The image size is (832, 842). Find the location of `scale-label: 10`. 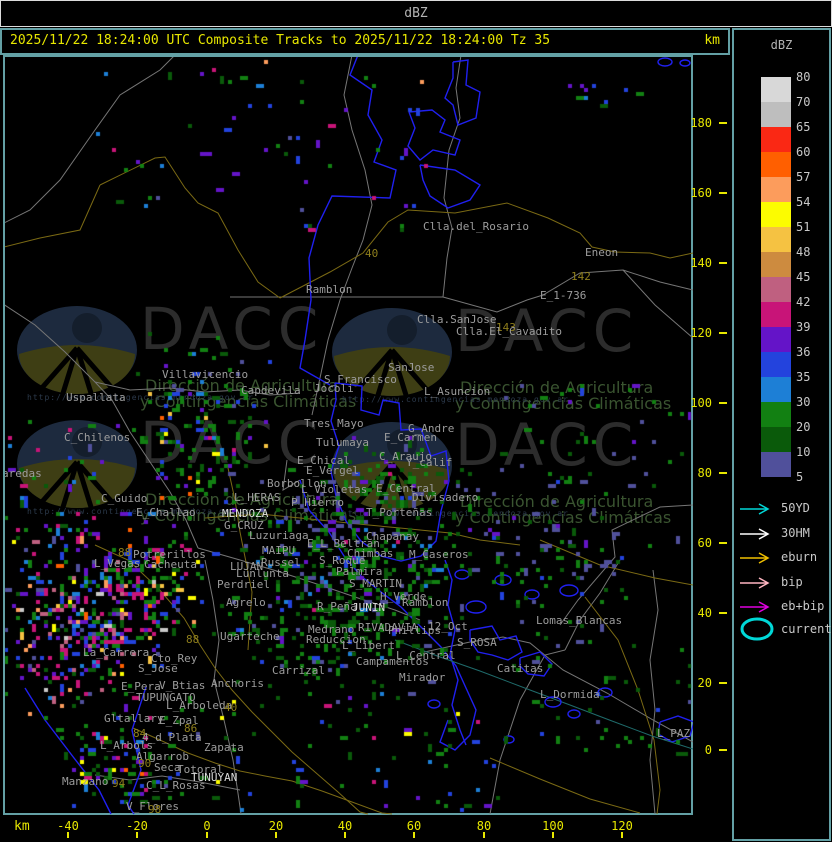

scale-label: 10 is located at coordinates (803, 452).